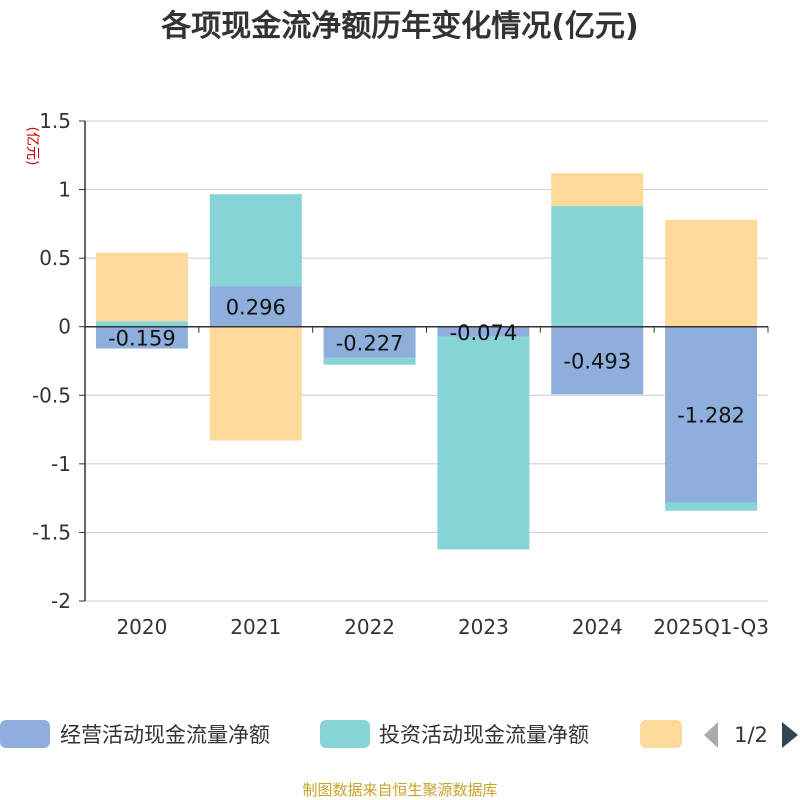 The width and height of the screenshot is (800, 800). What do you see at coordinates (165, 735) in the screenshot?
I see `legend-label-1: 经营活动现金流量净额` at bounding box center [165, 735].